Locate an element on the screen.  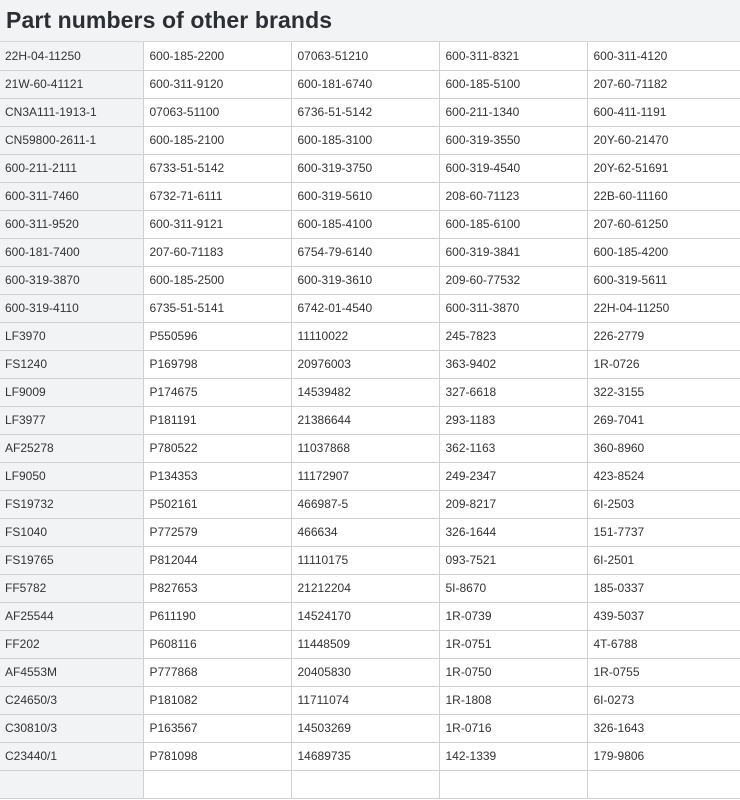
table-row: LF9009 P174675 14539482 327-6618 322-3155 is located at coordinates (370, 392).